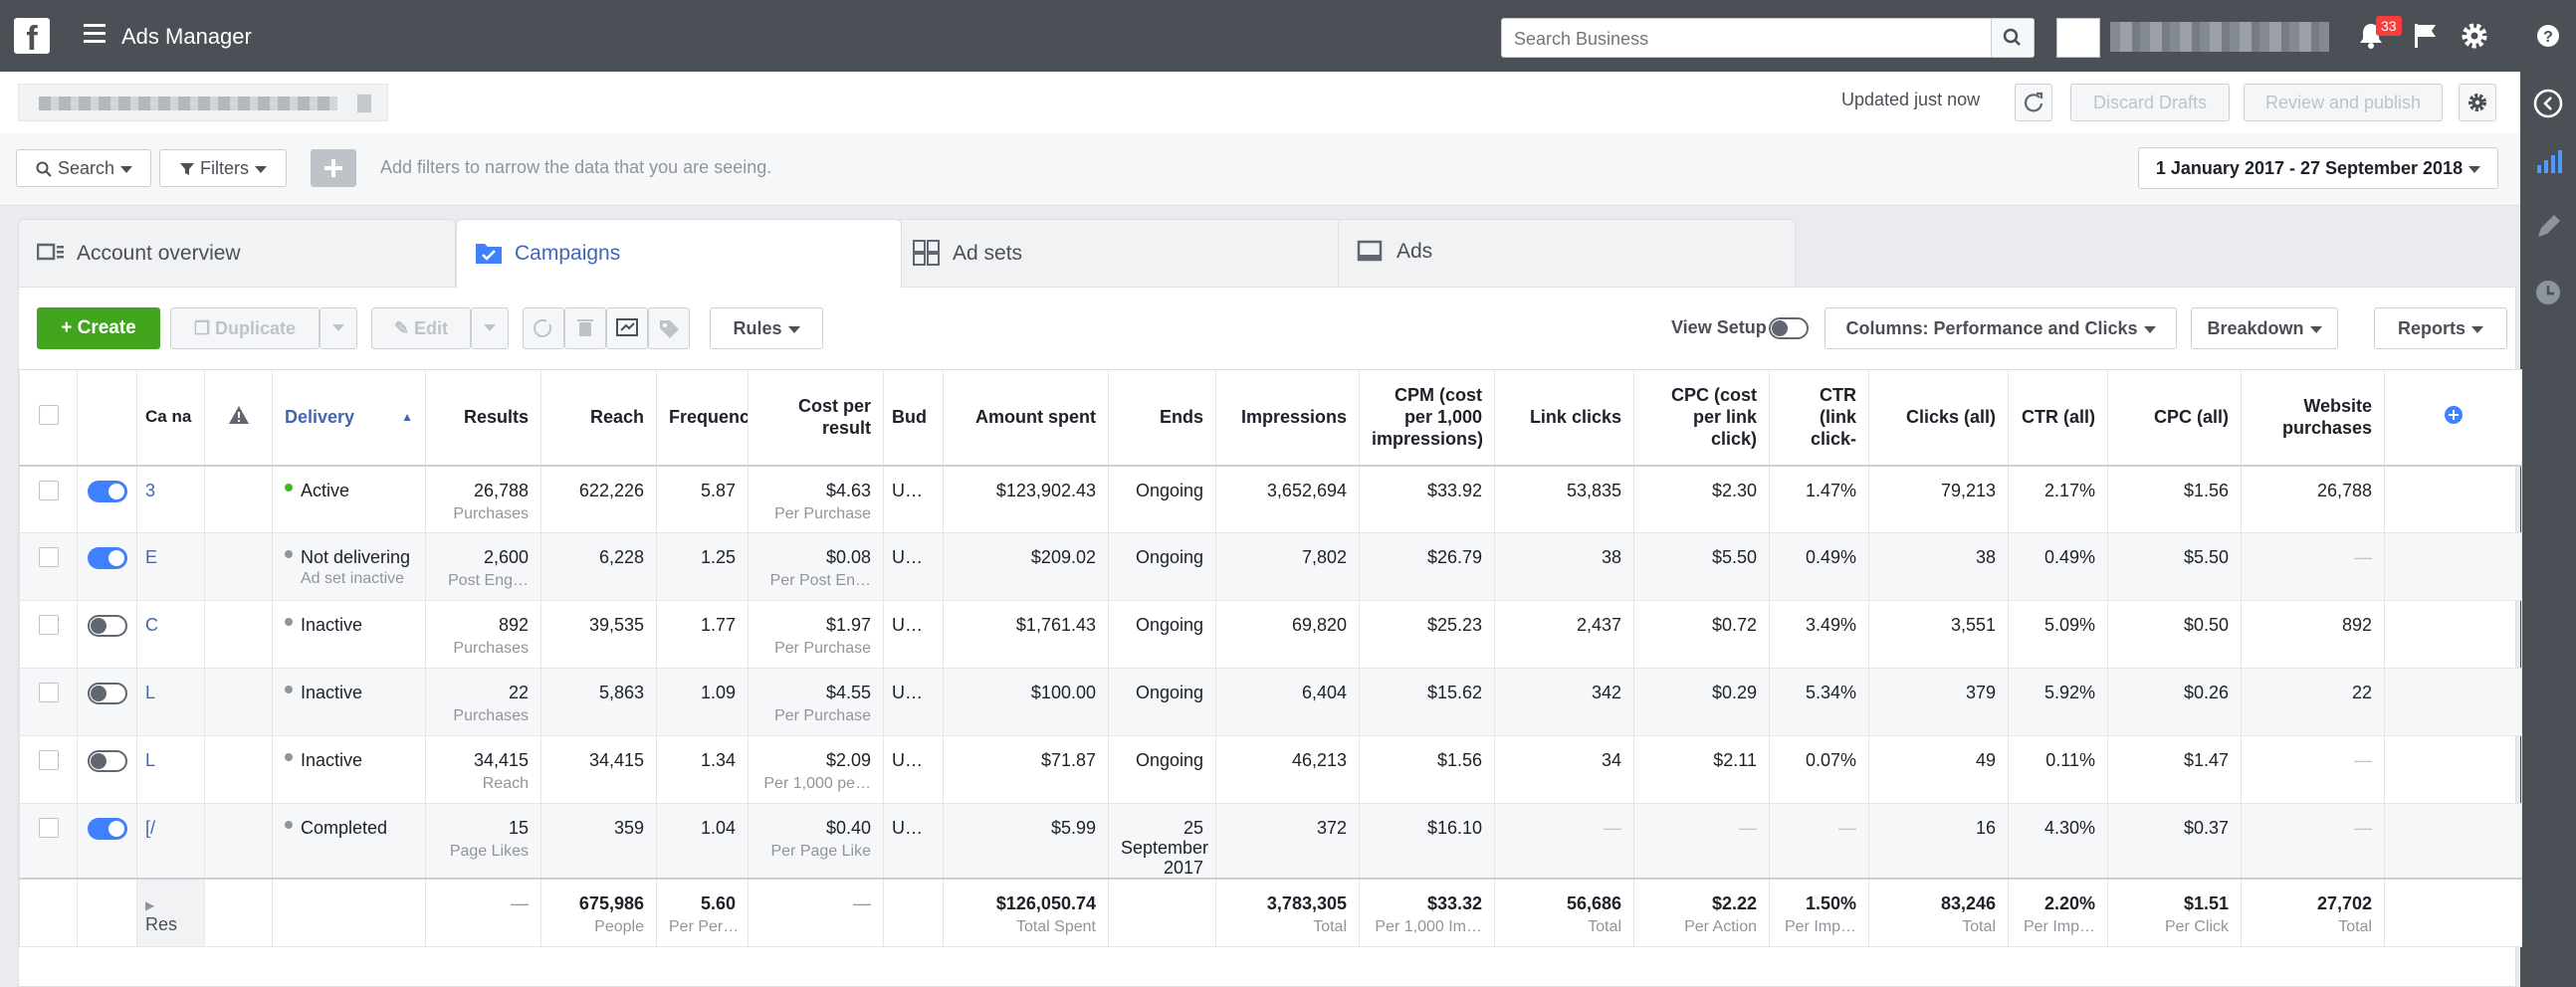 This screenshot has height=987, width=2576. Describe the element at coordinates (1819, 418) in the screenshot. I see `column-header-ctr-link: CTR (link click-` at that location.